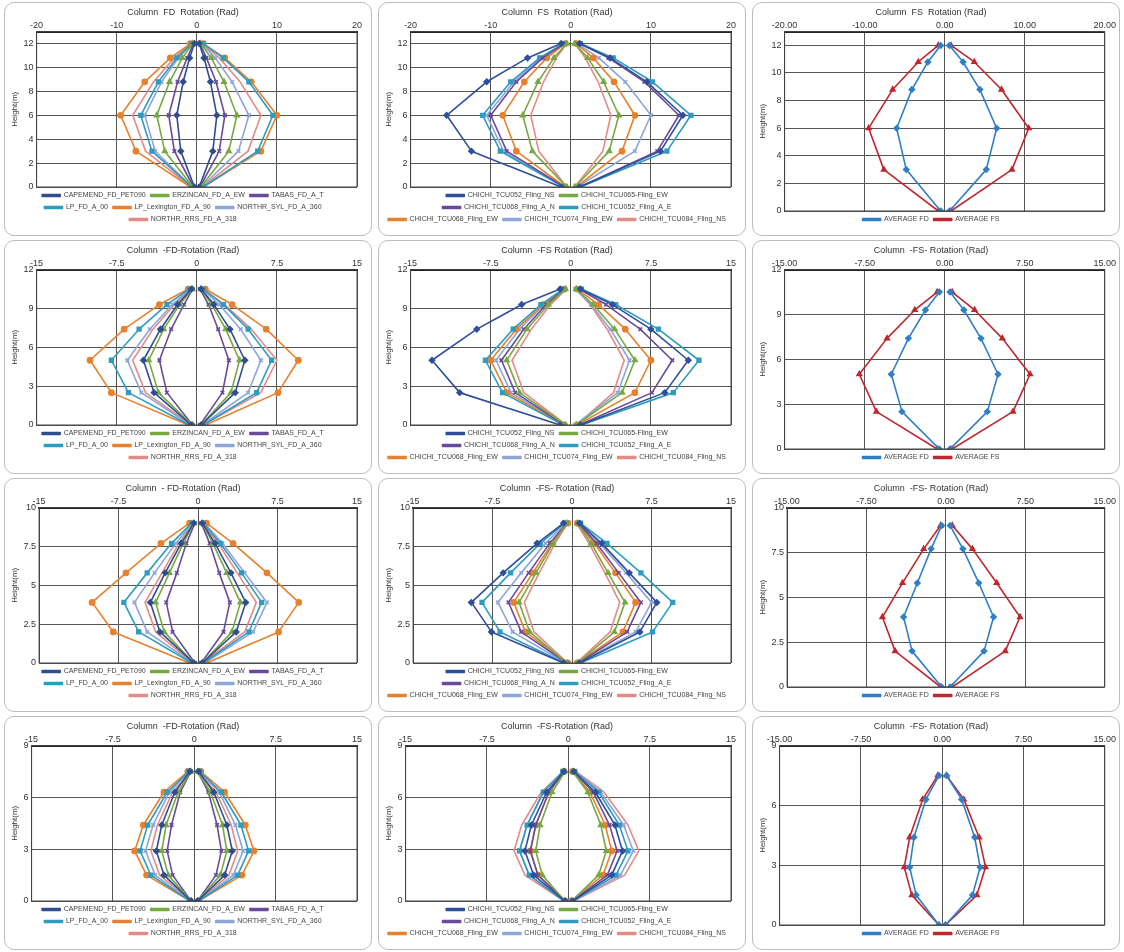 This screenshot has width=1124, height=952. I want to click on chart-title: Column -FD-Rotation (Rad), so click(183, 249).